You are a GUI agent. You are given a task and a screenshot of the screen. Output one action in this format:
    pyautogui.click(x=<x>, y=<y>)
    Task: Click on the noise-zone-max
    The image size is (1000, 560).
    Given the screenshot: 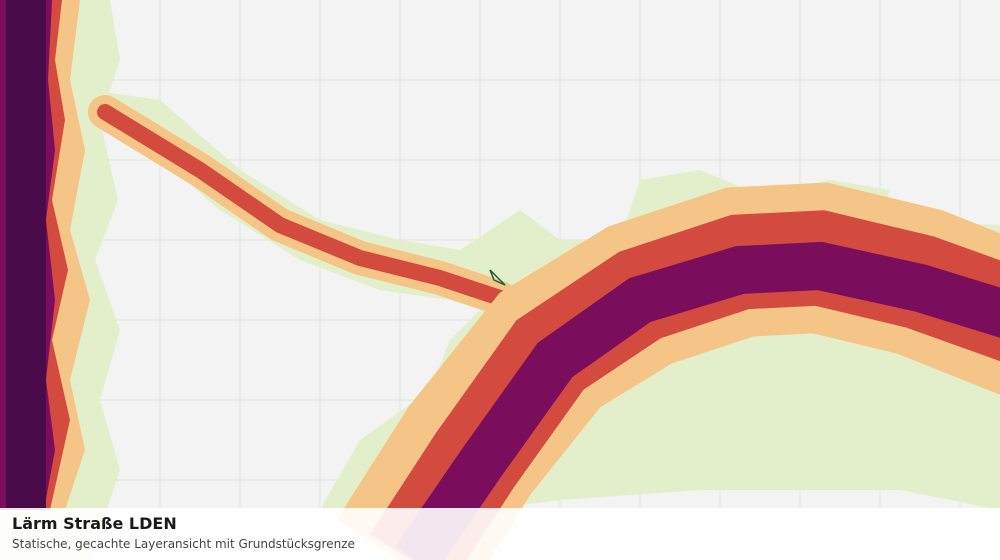 What is the action you would take?
    pyautogui.click(x=26, y=255)
    